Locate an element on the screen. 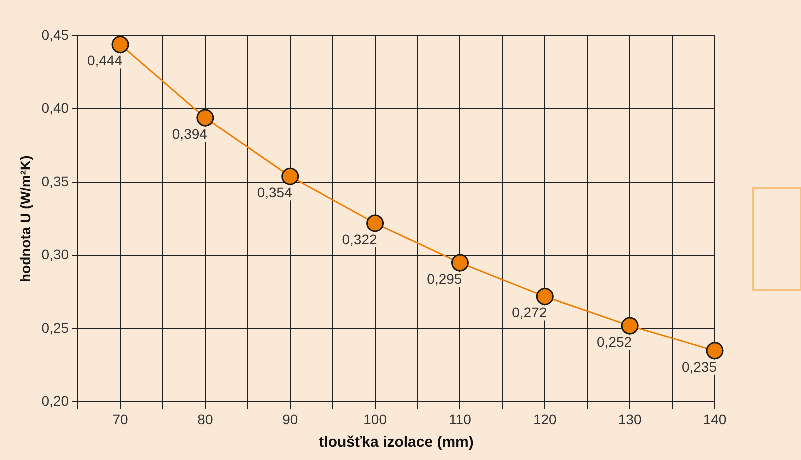  y-tick-label: 0,40 is located at coordinates (56, 108).